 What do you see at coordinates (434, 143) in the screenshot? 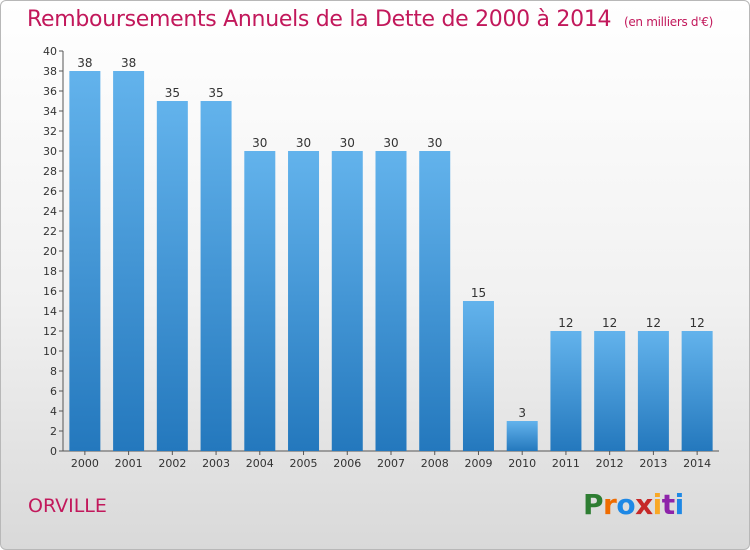
I see `data-label-2008: 30` at bounding box center [434, 143].